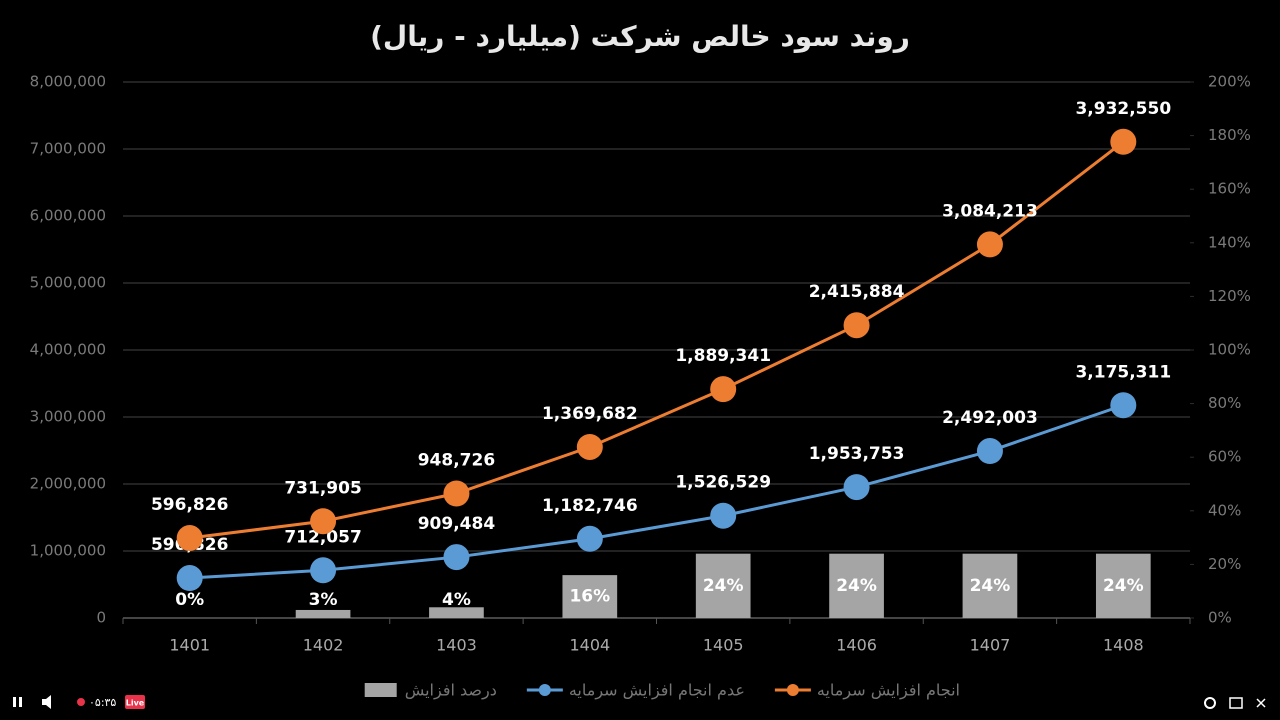 The image size is (1280, 720). Describe the element at coordinates (380, 690) in the screenshot. I see `legend-swatch` at that location.